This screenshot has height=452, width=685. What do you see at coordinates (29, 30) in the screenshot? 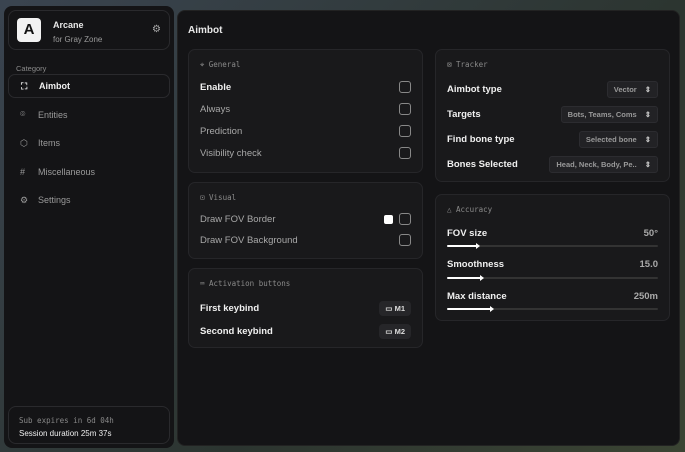
I see `app-logo: A` at bounding box center [29, 30].